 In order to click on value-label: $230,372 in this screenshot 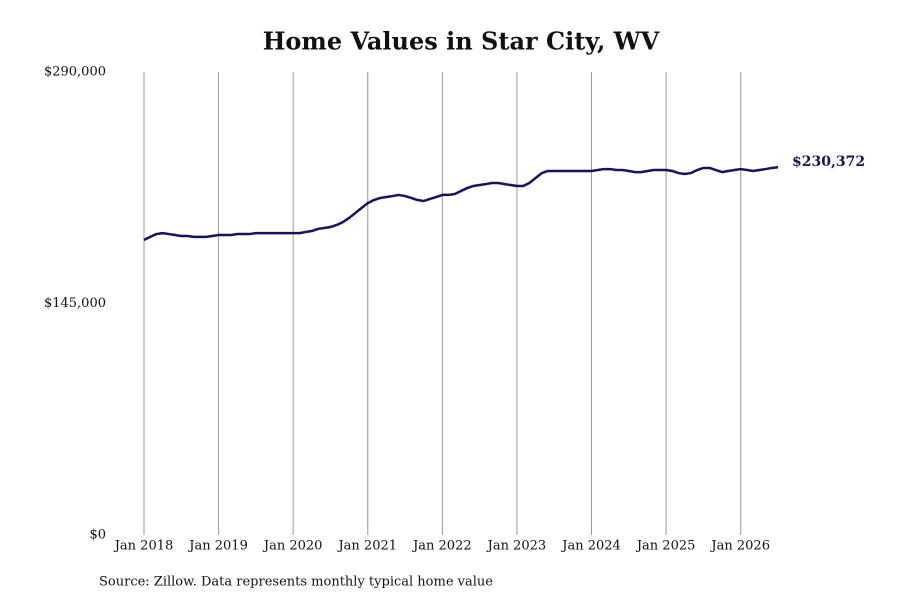, I will do `click(828, 162)`.